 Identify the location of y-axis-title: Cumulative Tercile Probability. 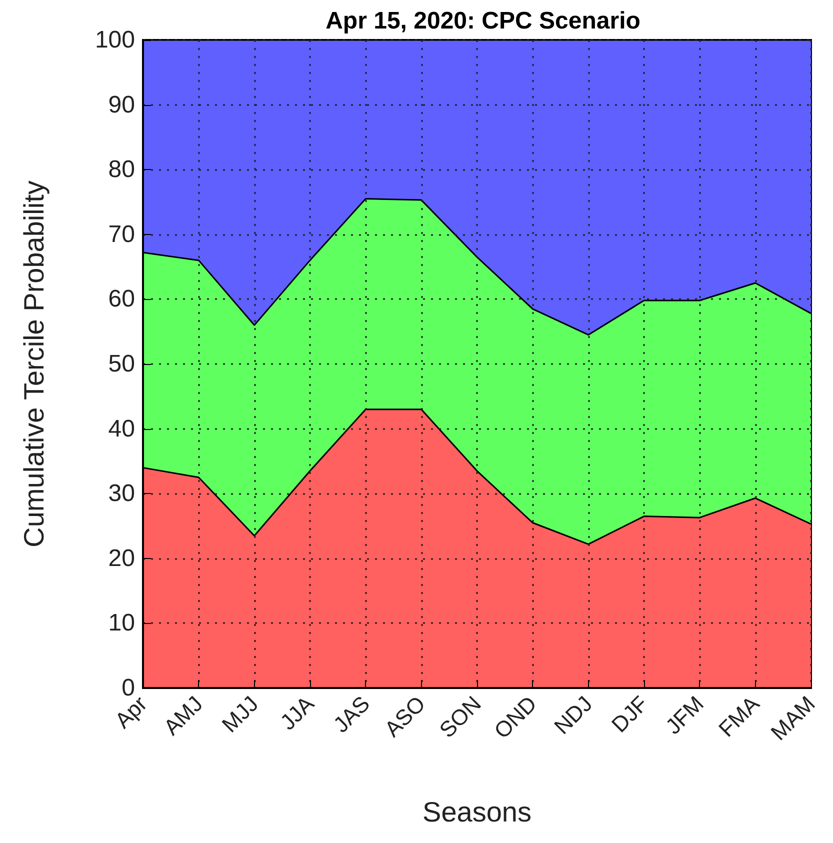
(34, 364).